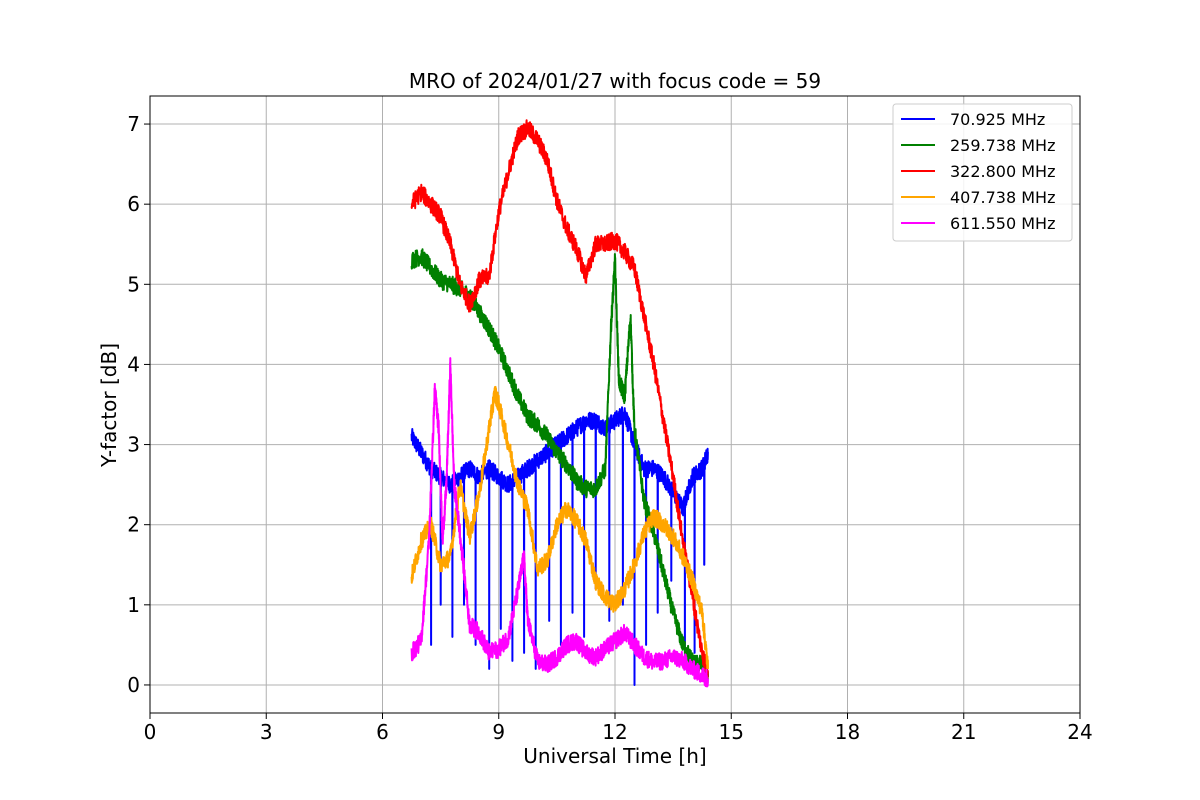  Describe the element at coordinates (150, 732) in the screenshot. I see `x-tick-label: 0` at that location.